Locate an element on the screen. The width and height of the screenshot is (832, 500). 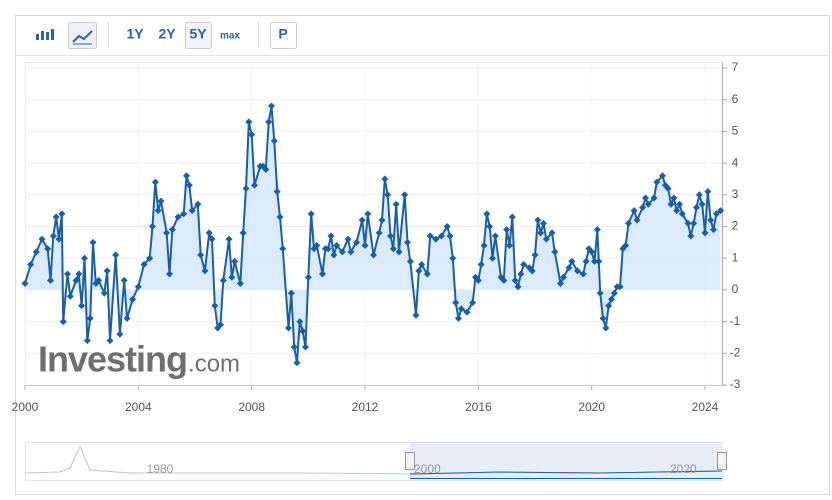
watermark-brand: Investing is located at coordinates (112, 359).